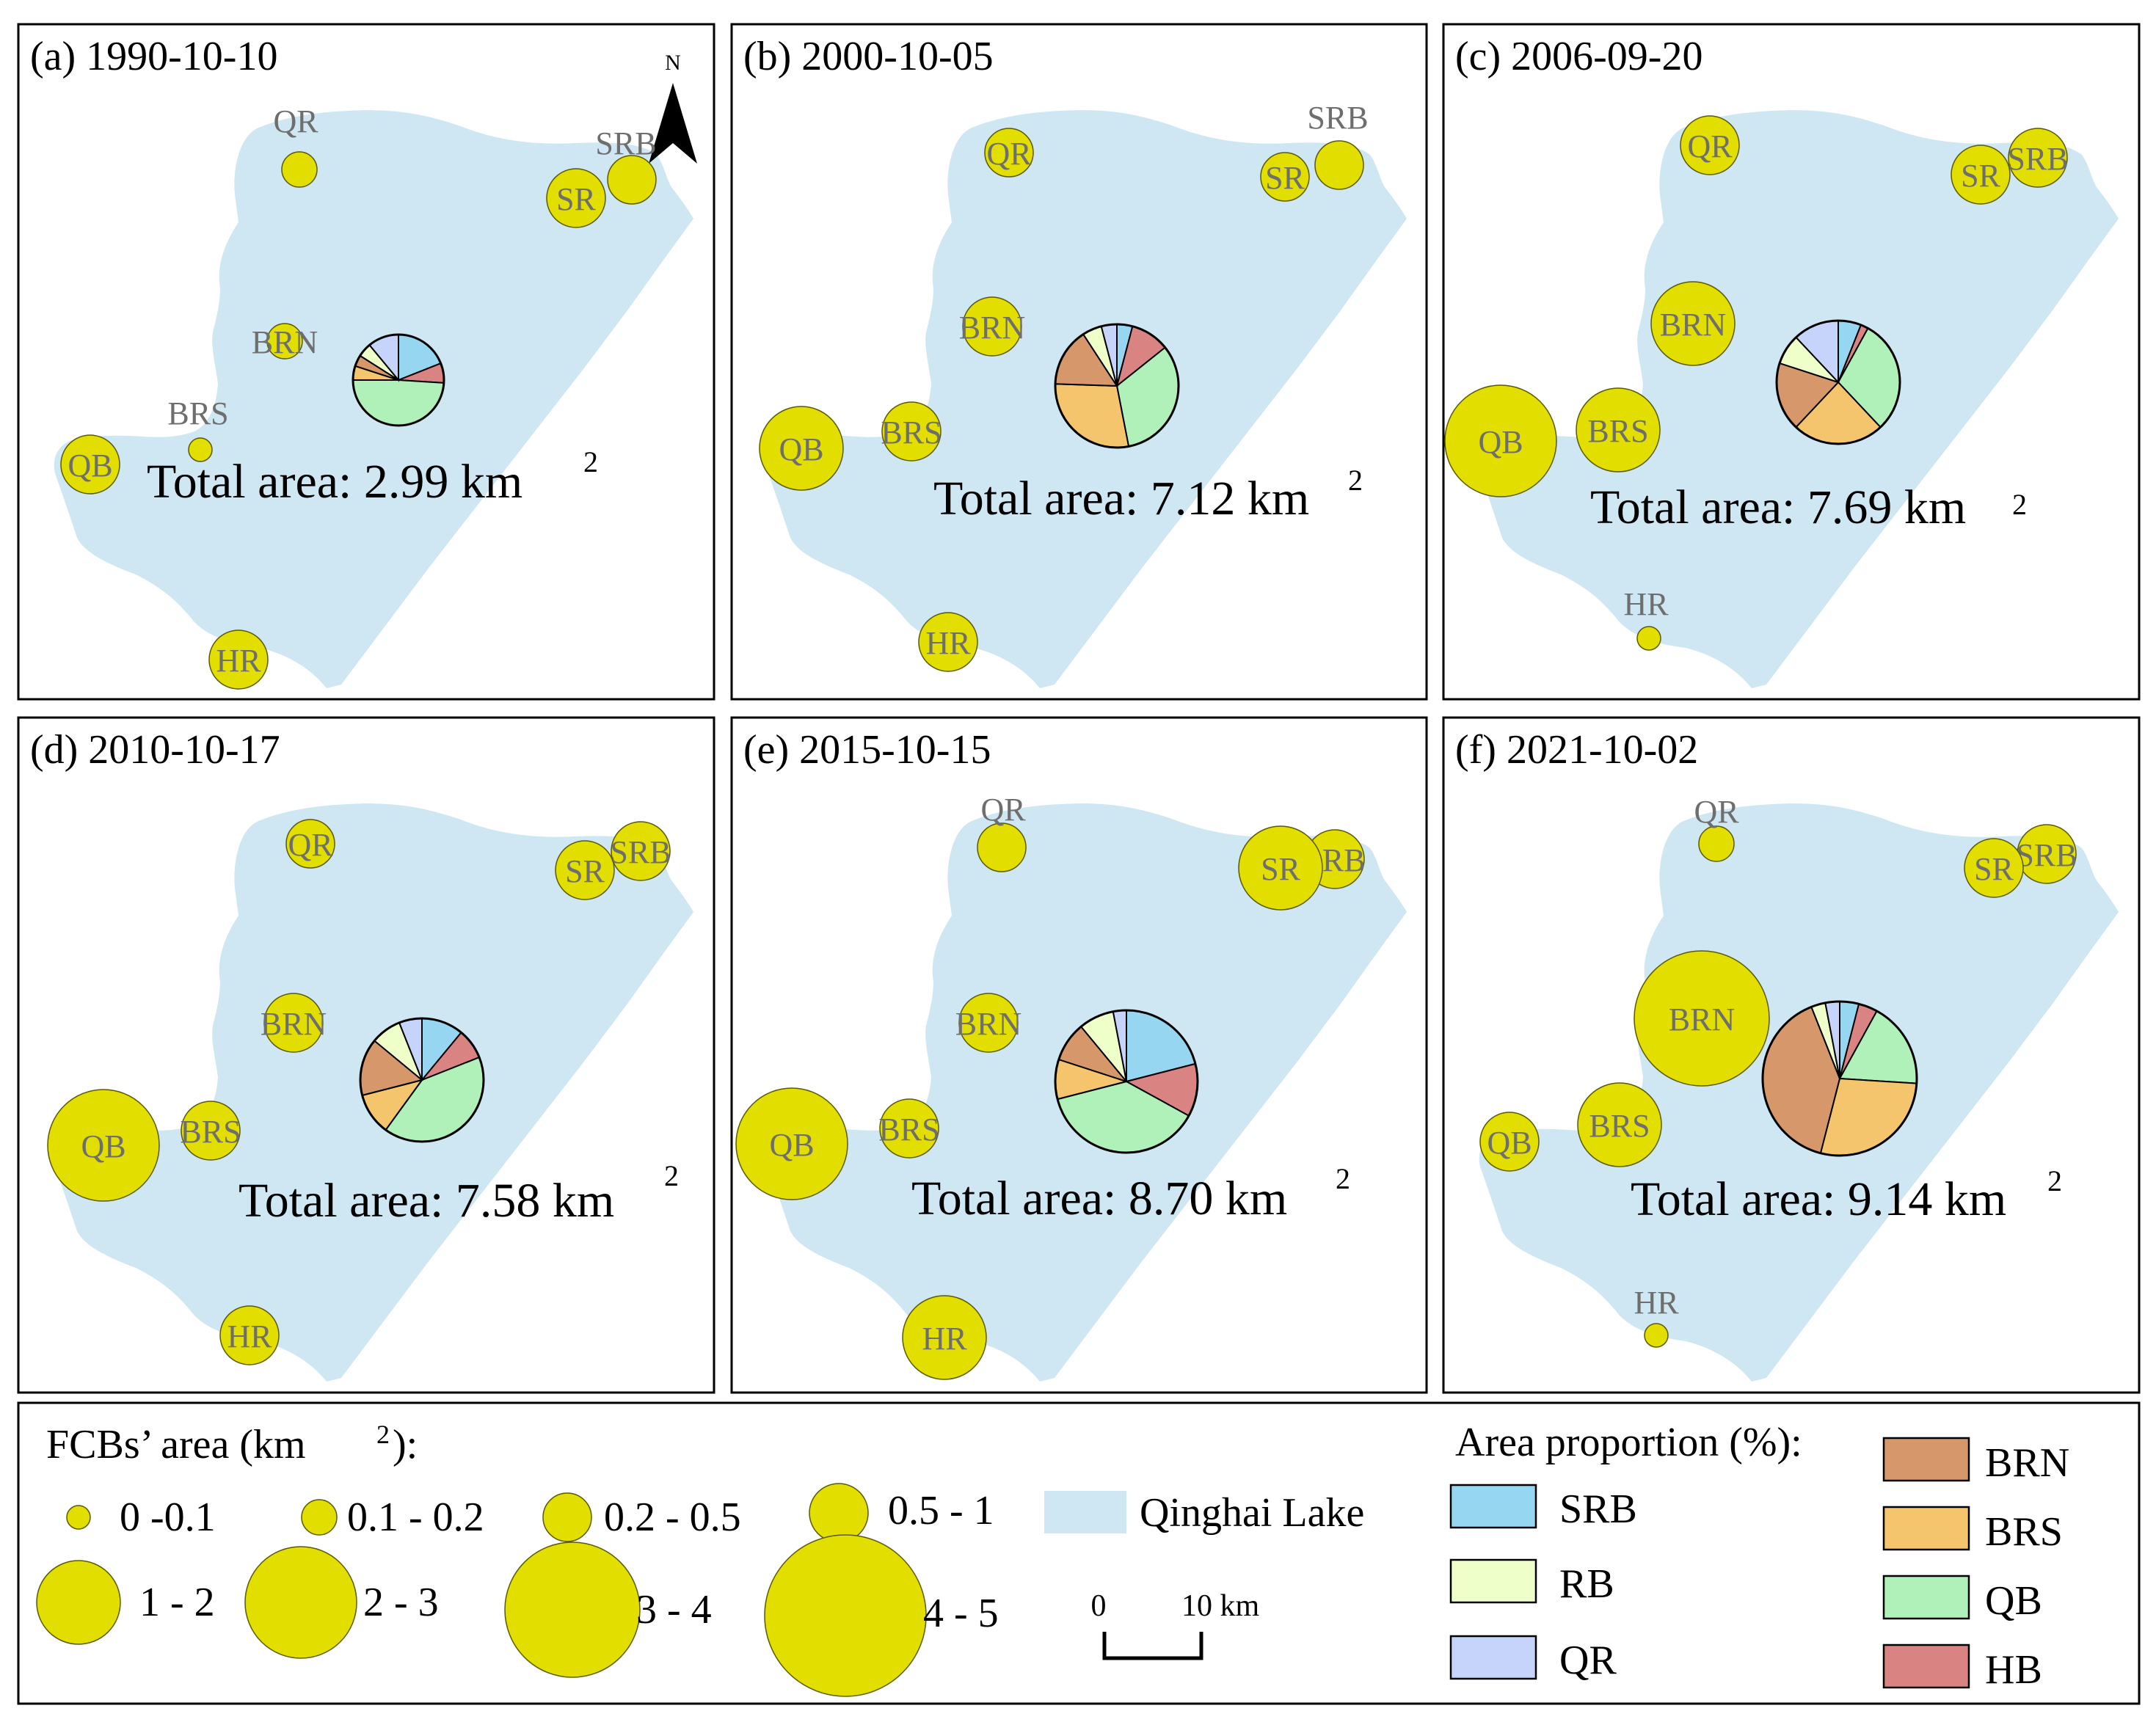  What do you see at coordinates (1926, 1597) in the screenshot?
I see `legend-swatch-qb` at bounding box center [1926, 1597].